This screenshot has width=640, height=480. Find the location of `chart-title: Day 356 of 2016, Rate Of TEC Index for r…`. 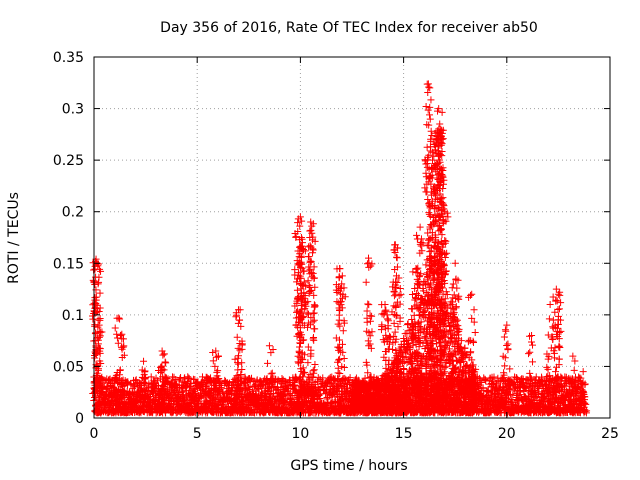

chart-title: Day 356 of 2016, Rate Of TEC Index for r… is located at coordinates (349, 28).